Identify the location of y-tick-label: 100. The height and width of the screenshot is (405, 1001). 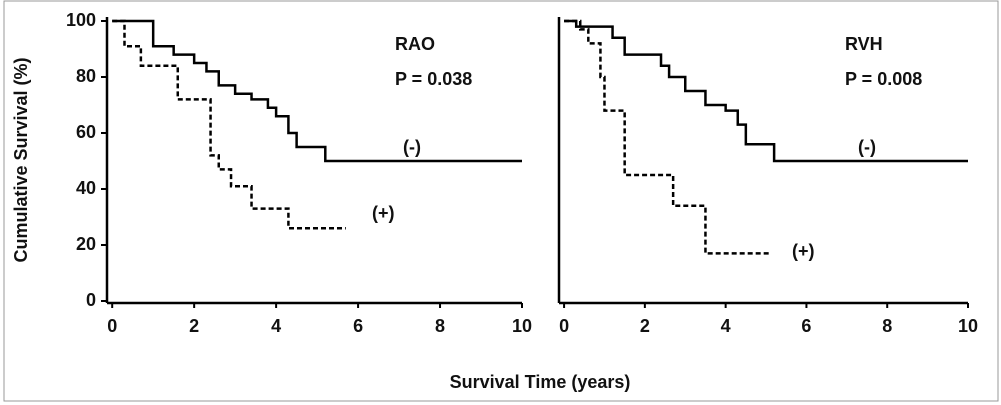
(81, 20).